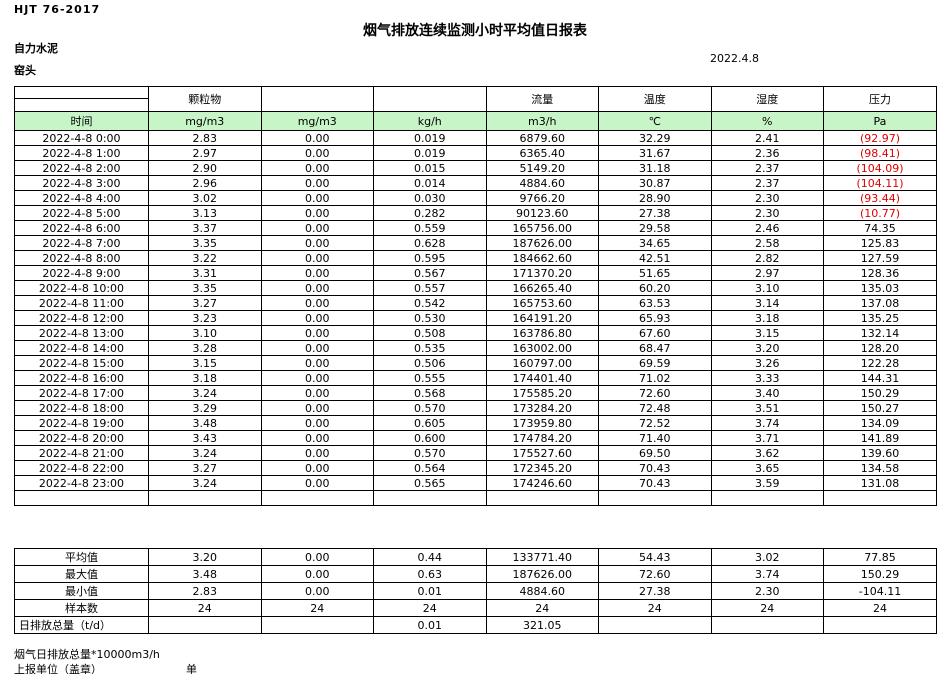 The image size is (950, 674). I want to click on value-cell: 71.40, so click(655, 438).